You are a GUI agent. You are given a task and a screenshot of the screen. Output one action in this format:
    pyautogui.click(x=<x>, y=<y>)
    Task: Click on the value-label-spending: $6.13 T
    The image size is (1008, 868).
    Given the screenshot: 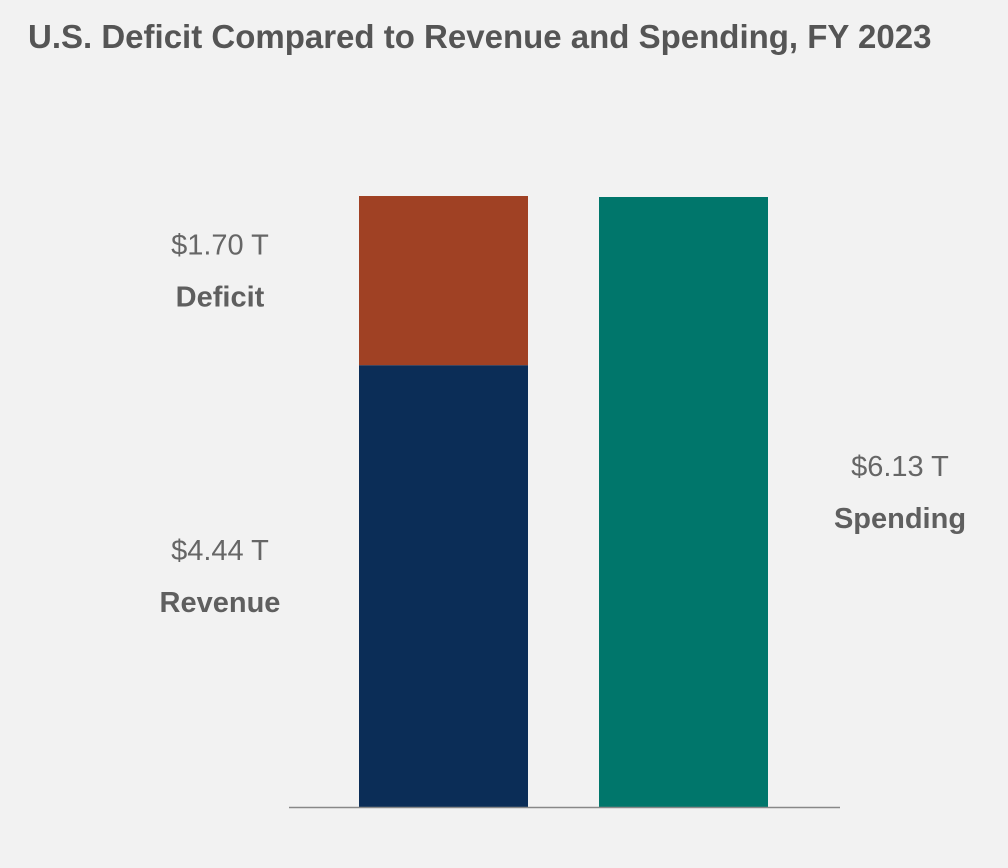 What is the action you would take?
    pyautogui.click(x=900, y=467)
    